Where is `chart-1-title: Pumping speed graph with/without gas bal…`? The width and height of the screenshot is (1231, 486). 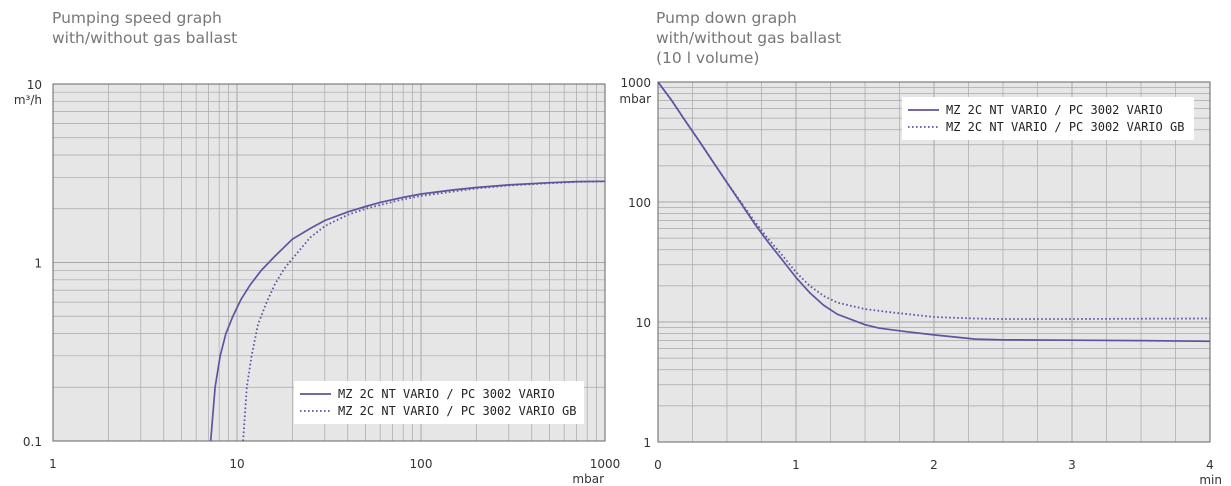 chart-1-title: Pumping speed graph with/without gas bal… is located at coordinates (145, 28).